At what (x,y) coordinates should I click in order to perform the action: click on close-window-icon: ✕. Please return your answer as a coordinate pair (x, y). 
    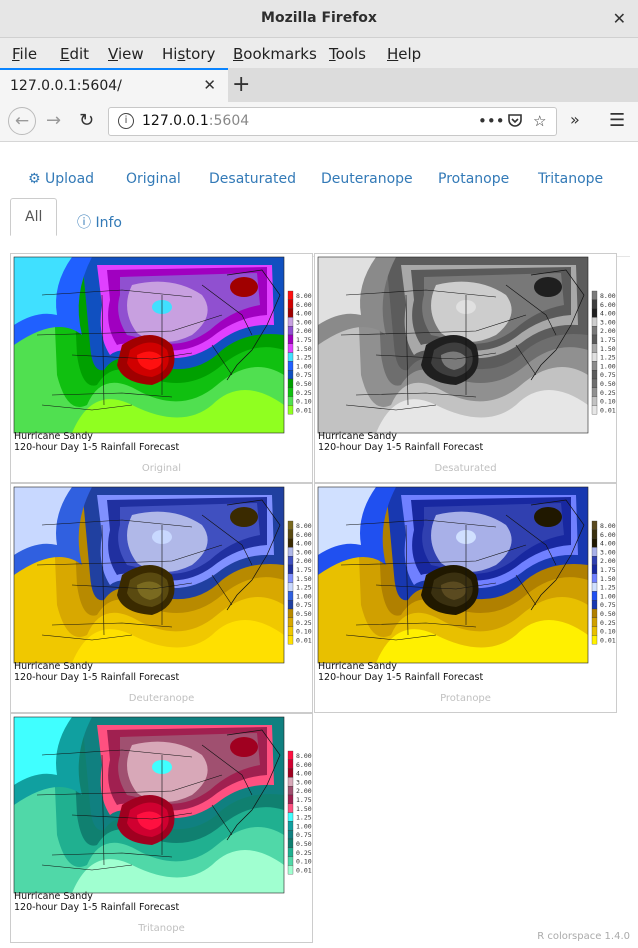
    Looking at the image, I should click on (619, 18).